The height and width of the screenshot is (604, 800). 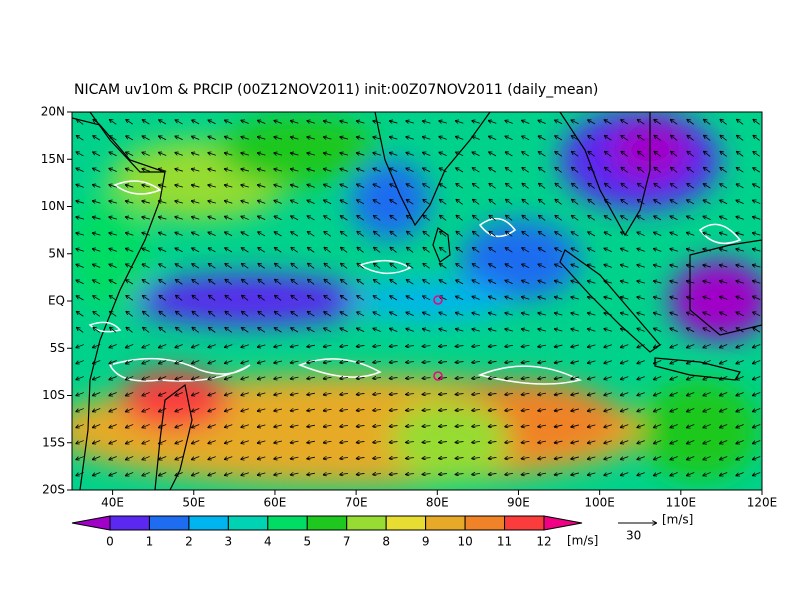 What do you see at coordinates (110, 542) in the screenshot?
I see `colorbar-label: 0` at bounding box center [110, 542].